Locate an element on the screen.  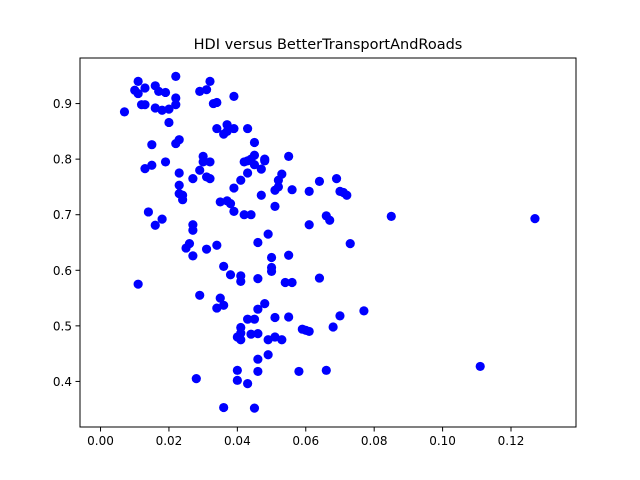
y-tick-label: 0.9 is located at coordinates (62, 104).